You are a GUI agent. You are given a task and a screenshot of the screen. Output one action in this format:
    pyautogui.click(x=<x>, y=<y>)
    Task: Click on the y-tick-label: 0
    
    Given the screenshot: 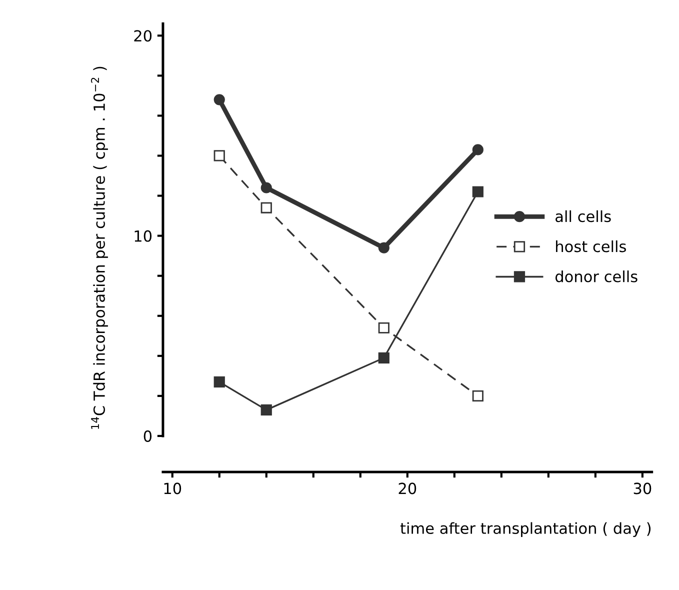 What is the action you would take?
    pyautogui.click(x=148, y=436)
    